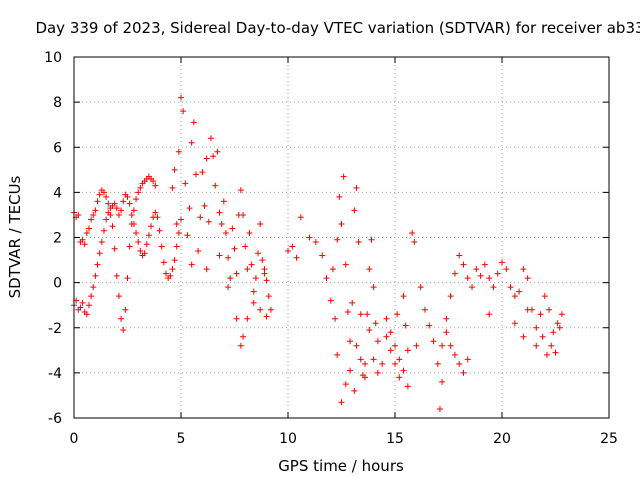 Image resolution: width=640 pixels, height=480 pixels. I want to click on series-dip-segment, so click(427, 320).